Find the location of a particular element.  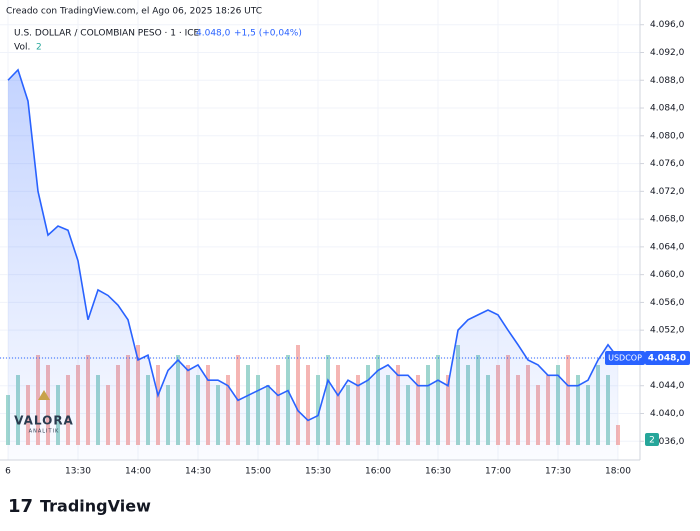

volume-value: 2 is located at coordinates (39, 48).